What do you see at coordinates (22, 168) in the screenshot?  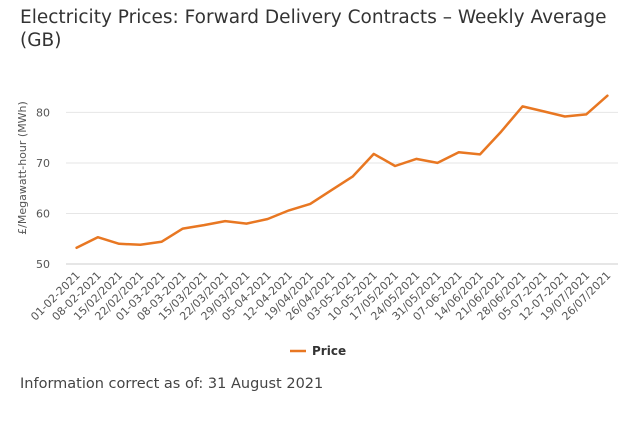 I see `y-axis-label: £/Megawatt-hour (MWh)` at bounding box center [22, 168].